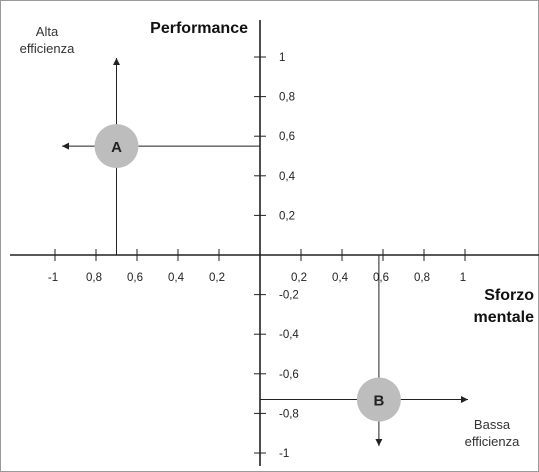  What do you see at coordinates (379, 442) in the screenshot?
I see `arrowhead-down` at bounding box center [379, 442].